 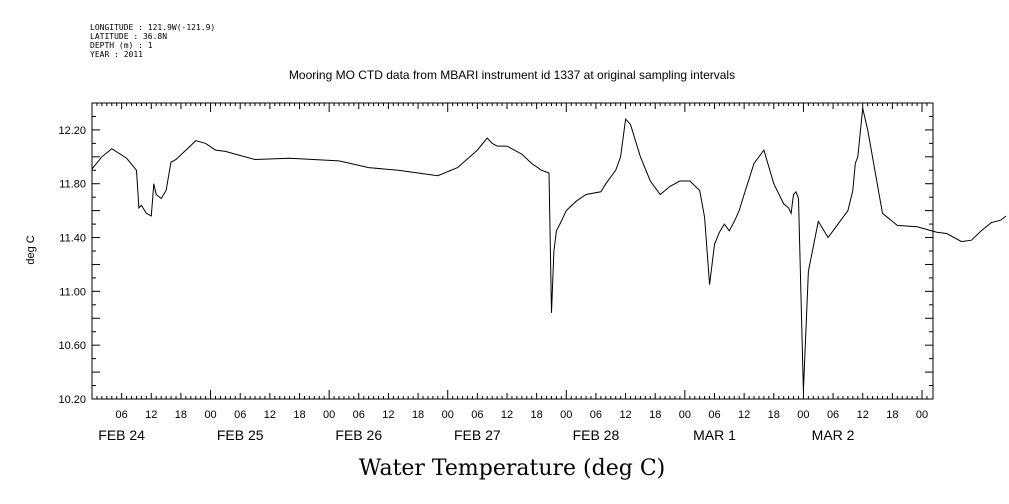 What do you see at coordinates (72, 346) in the screenshot?
I see `y-tick-label: 10.60` at bounding box center [72, 346].